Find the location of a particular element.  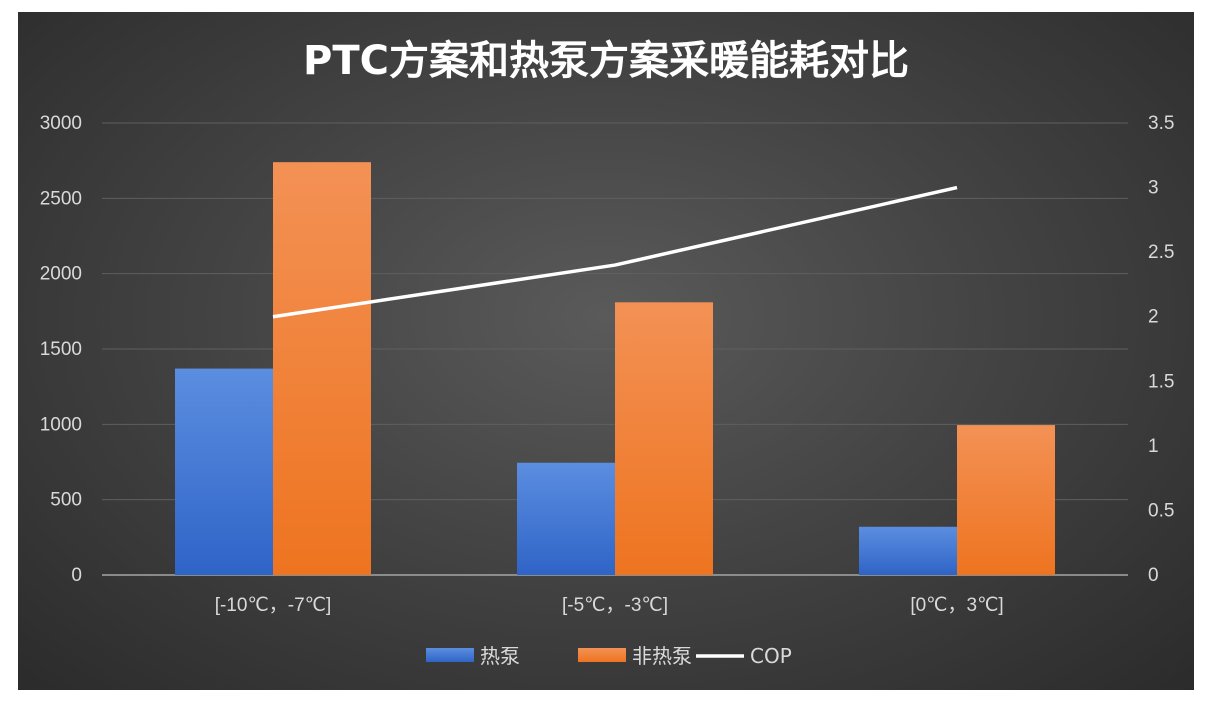

right-tick-label: 0 is located at coordinates (1153, 575).